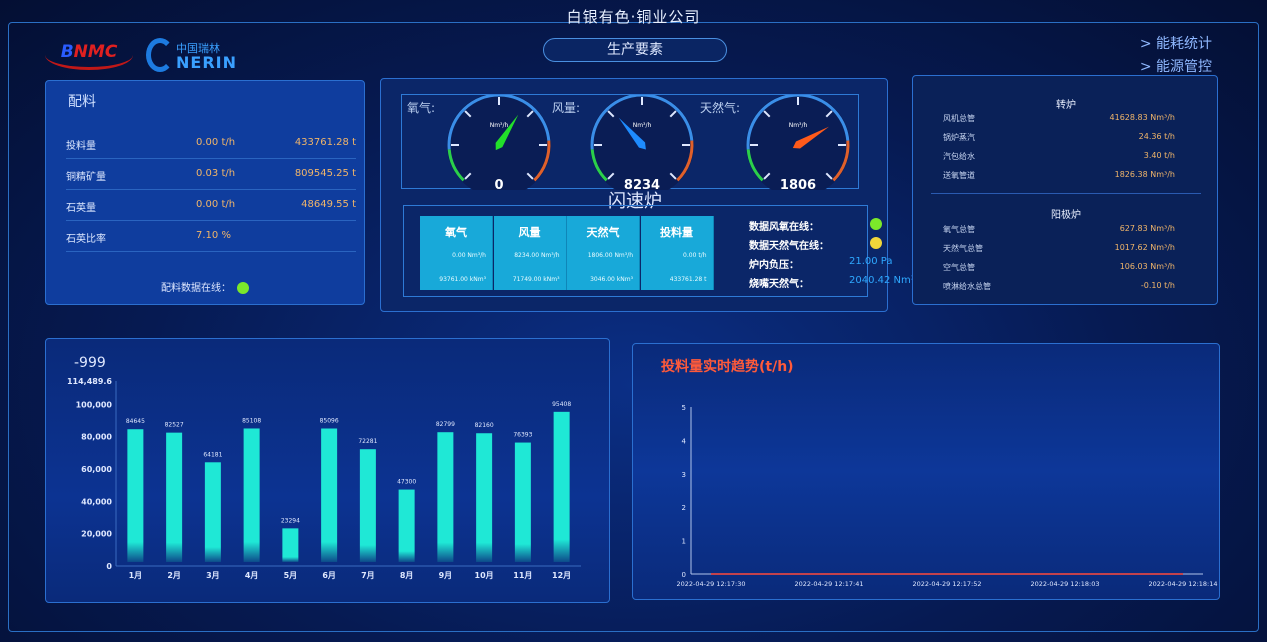 Image resolution: width=1267 pixels, height=642 pixels. Describe the element at coordinates (684, 475) in the screenshot. I see `y-tick-label: 3` at that location.